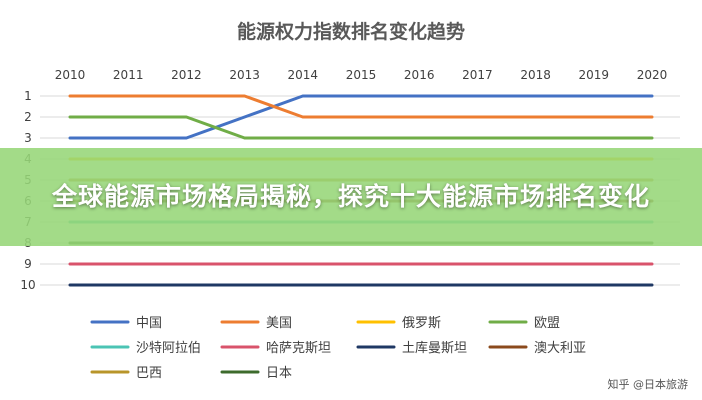  Describe the element at coordinates (27, 285) in the screenshot. I see `y-tick-label: 10` at that location.